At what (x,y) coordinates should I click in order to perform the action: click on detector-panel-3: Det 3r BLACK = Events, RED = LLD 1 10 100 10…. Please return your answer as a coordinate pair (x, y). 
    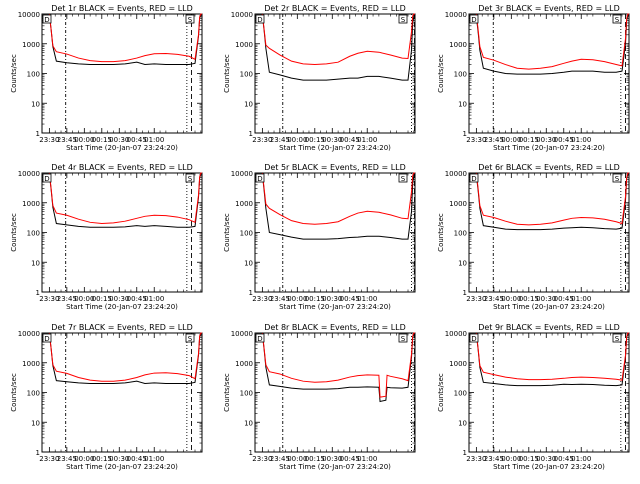
    Looking at the image, I should click on (533, 78).